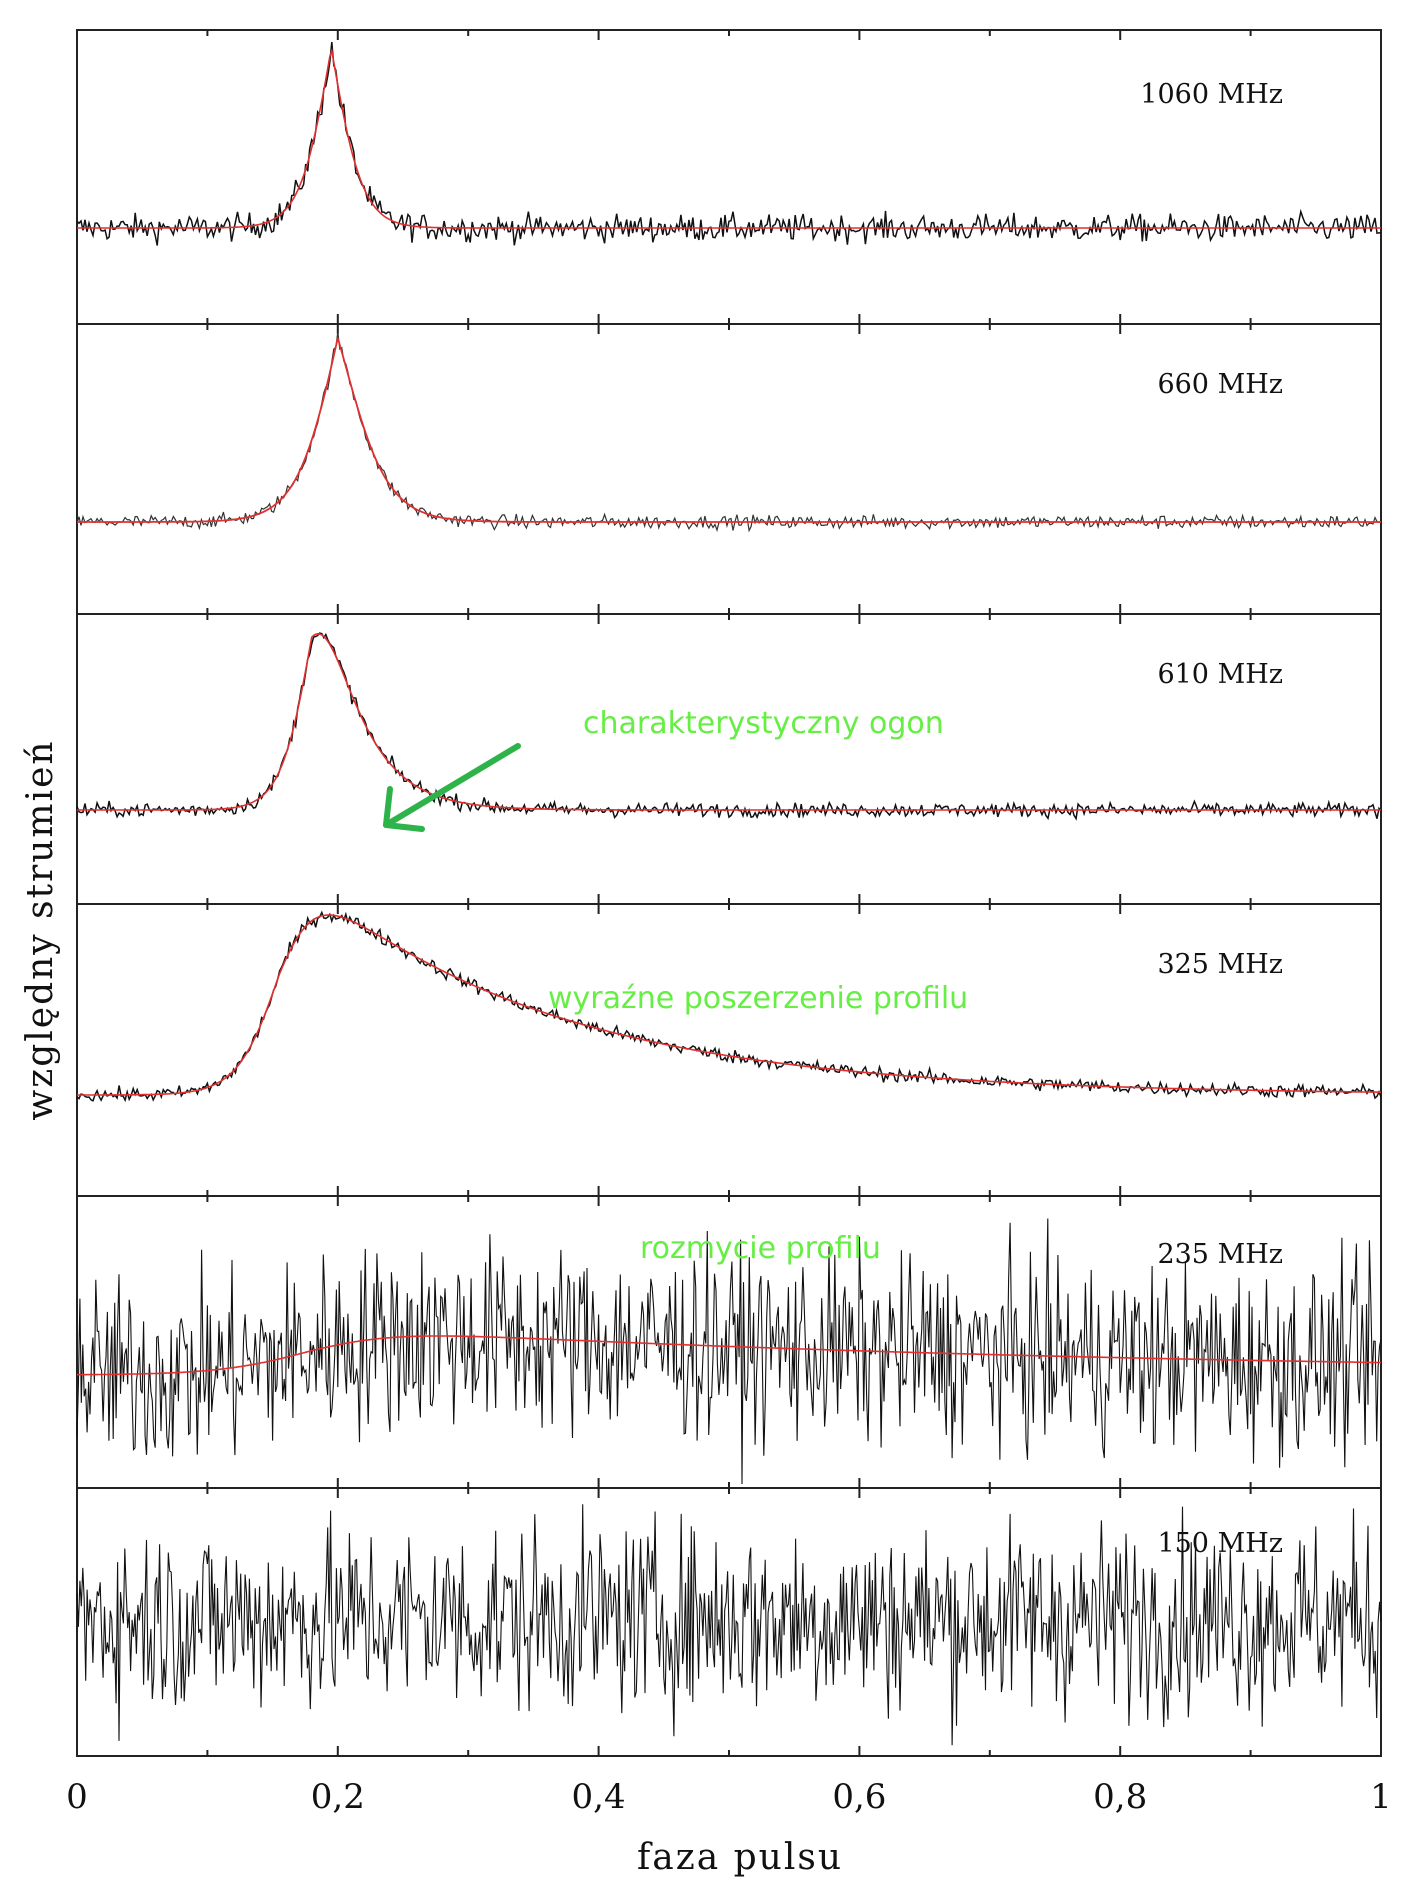 This screenshot has height=1886, width=1406. What do you see at coordinates (1220, 964) in the screenshot?
I see `frequency-label-325: 325 MHz` at bounding box center [1220, 964].